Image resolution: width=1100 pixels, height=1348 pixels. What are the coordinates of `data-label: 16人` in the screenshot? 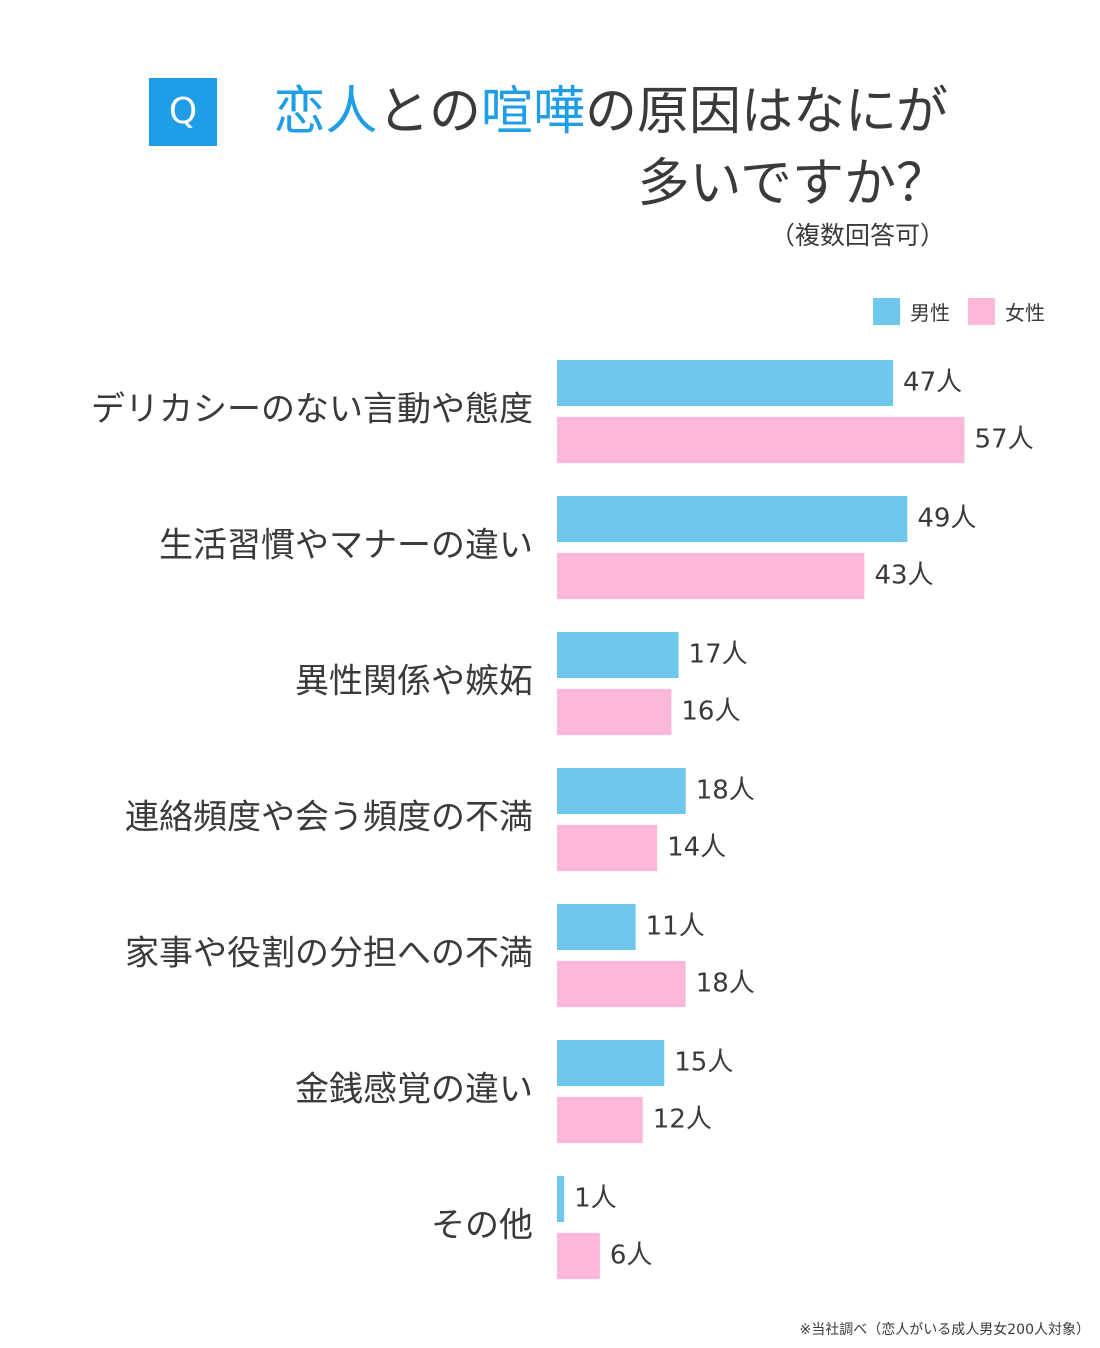 It's located at (710, 712).